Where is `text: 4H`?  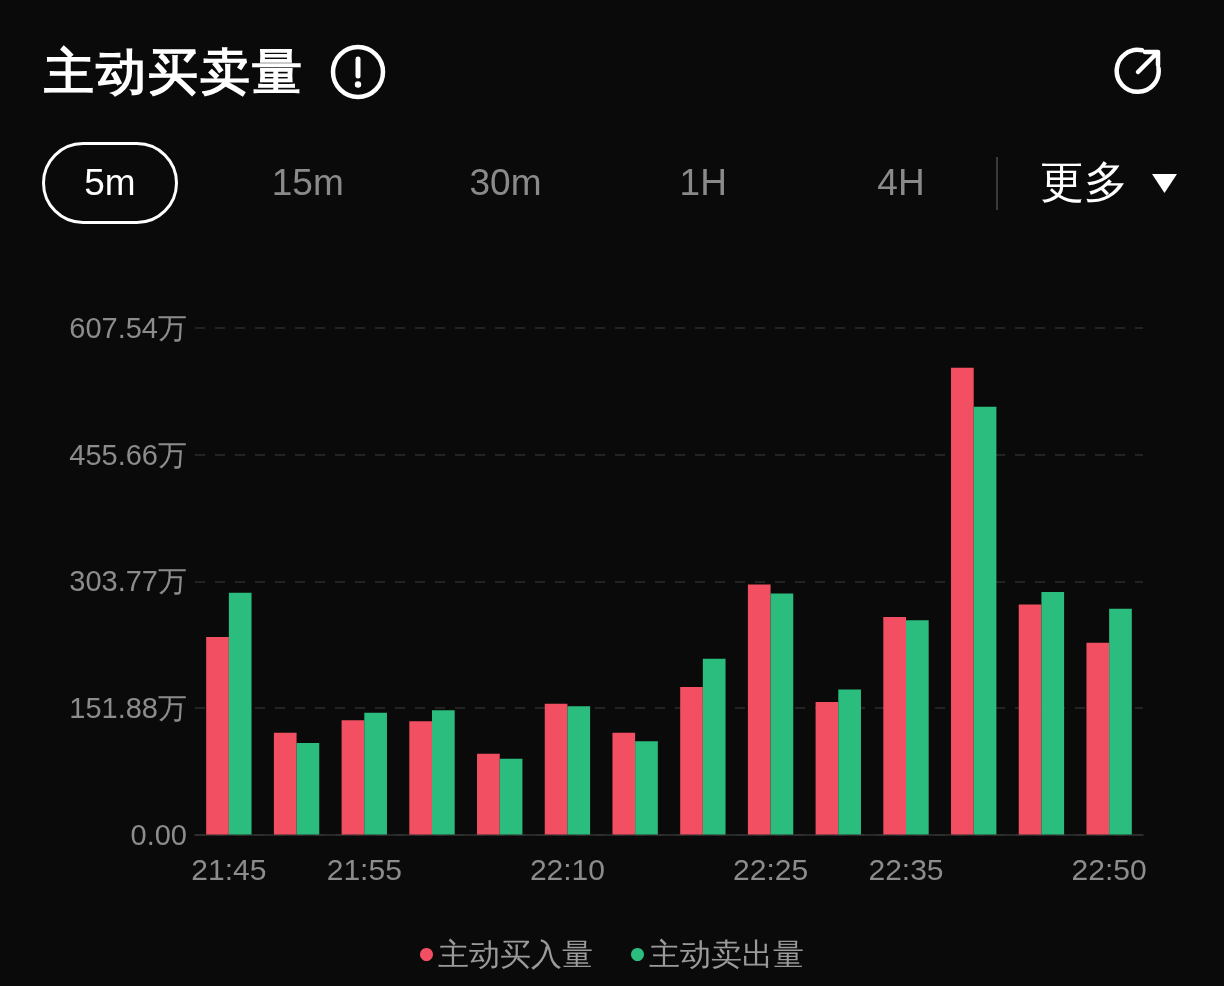
text: 4H is located at coordinates (901, 183).